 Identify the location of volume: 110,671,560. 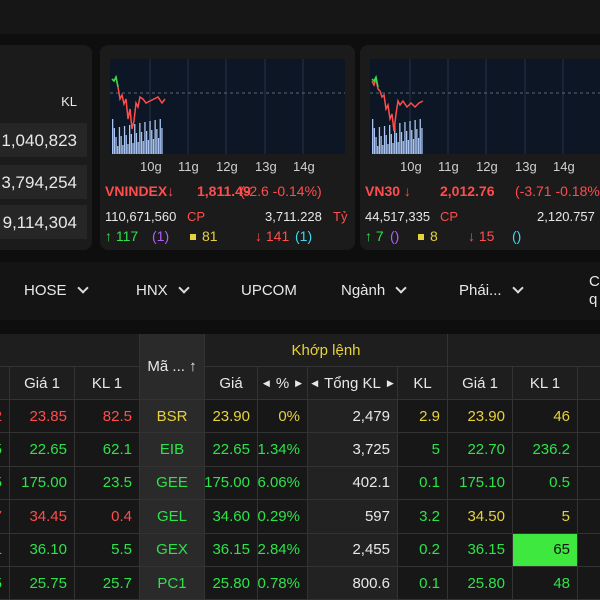
(141, 216).